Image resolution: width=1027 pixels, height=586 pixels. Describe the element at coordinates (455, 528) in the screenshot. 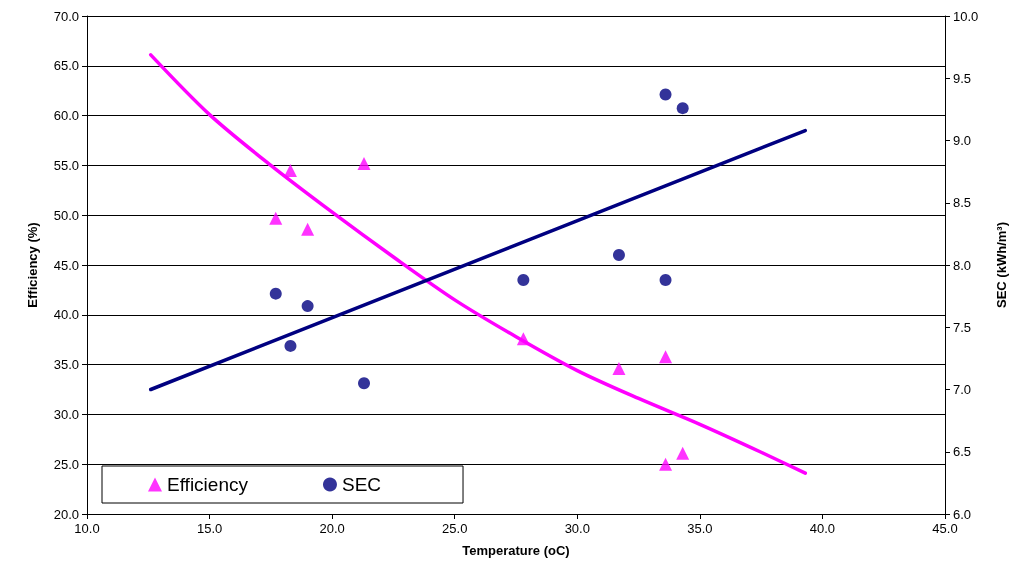

I see `x-tick-label: 25.0` at that location.